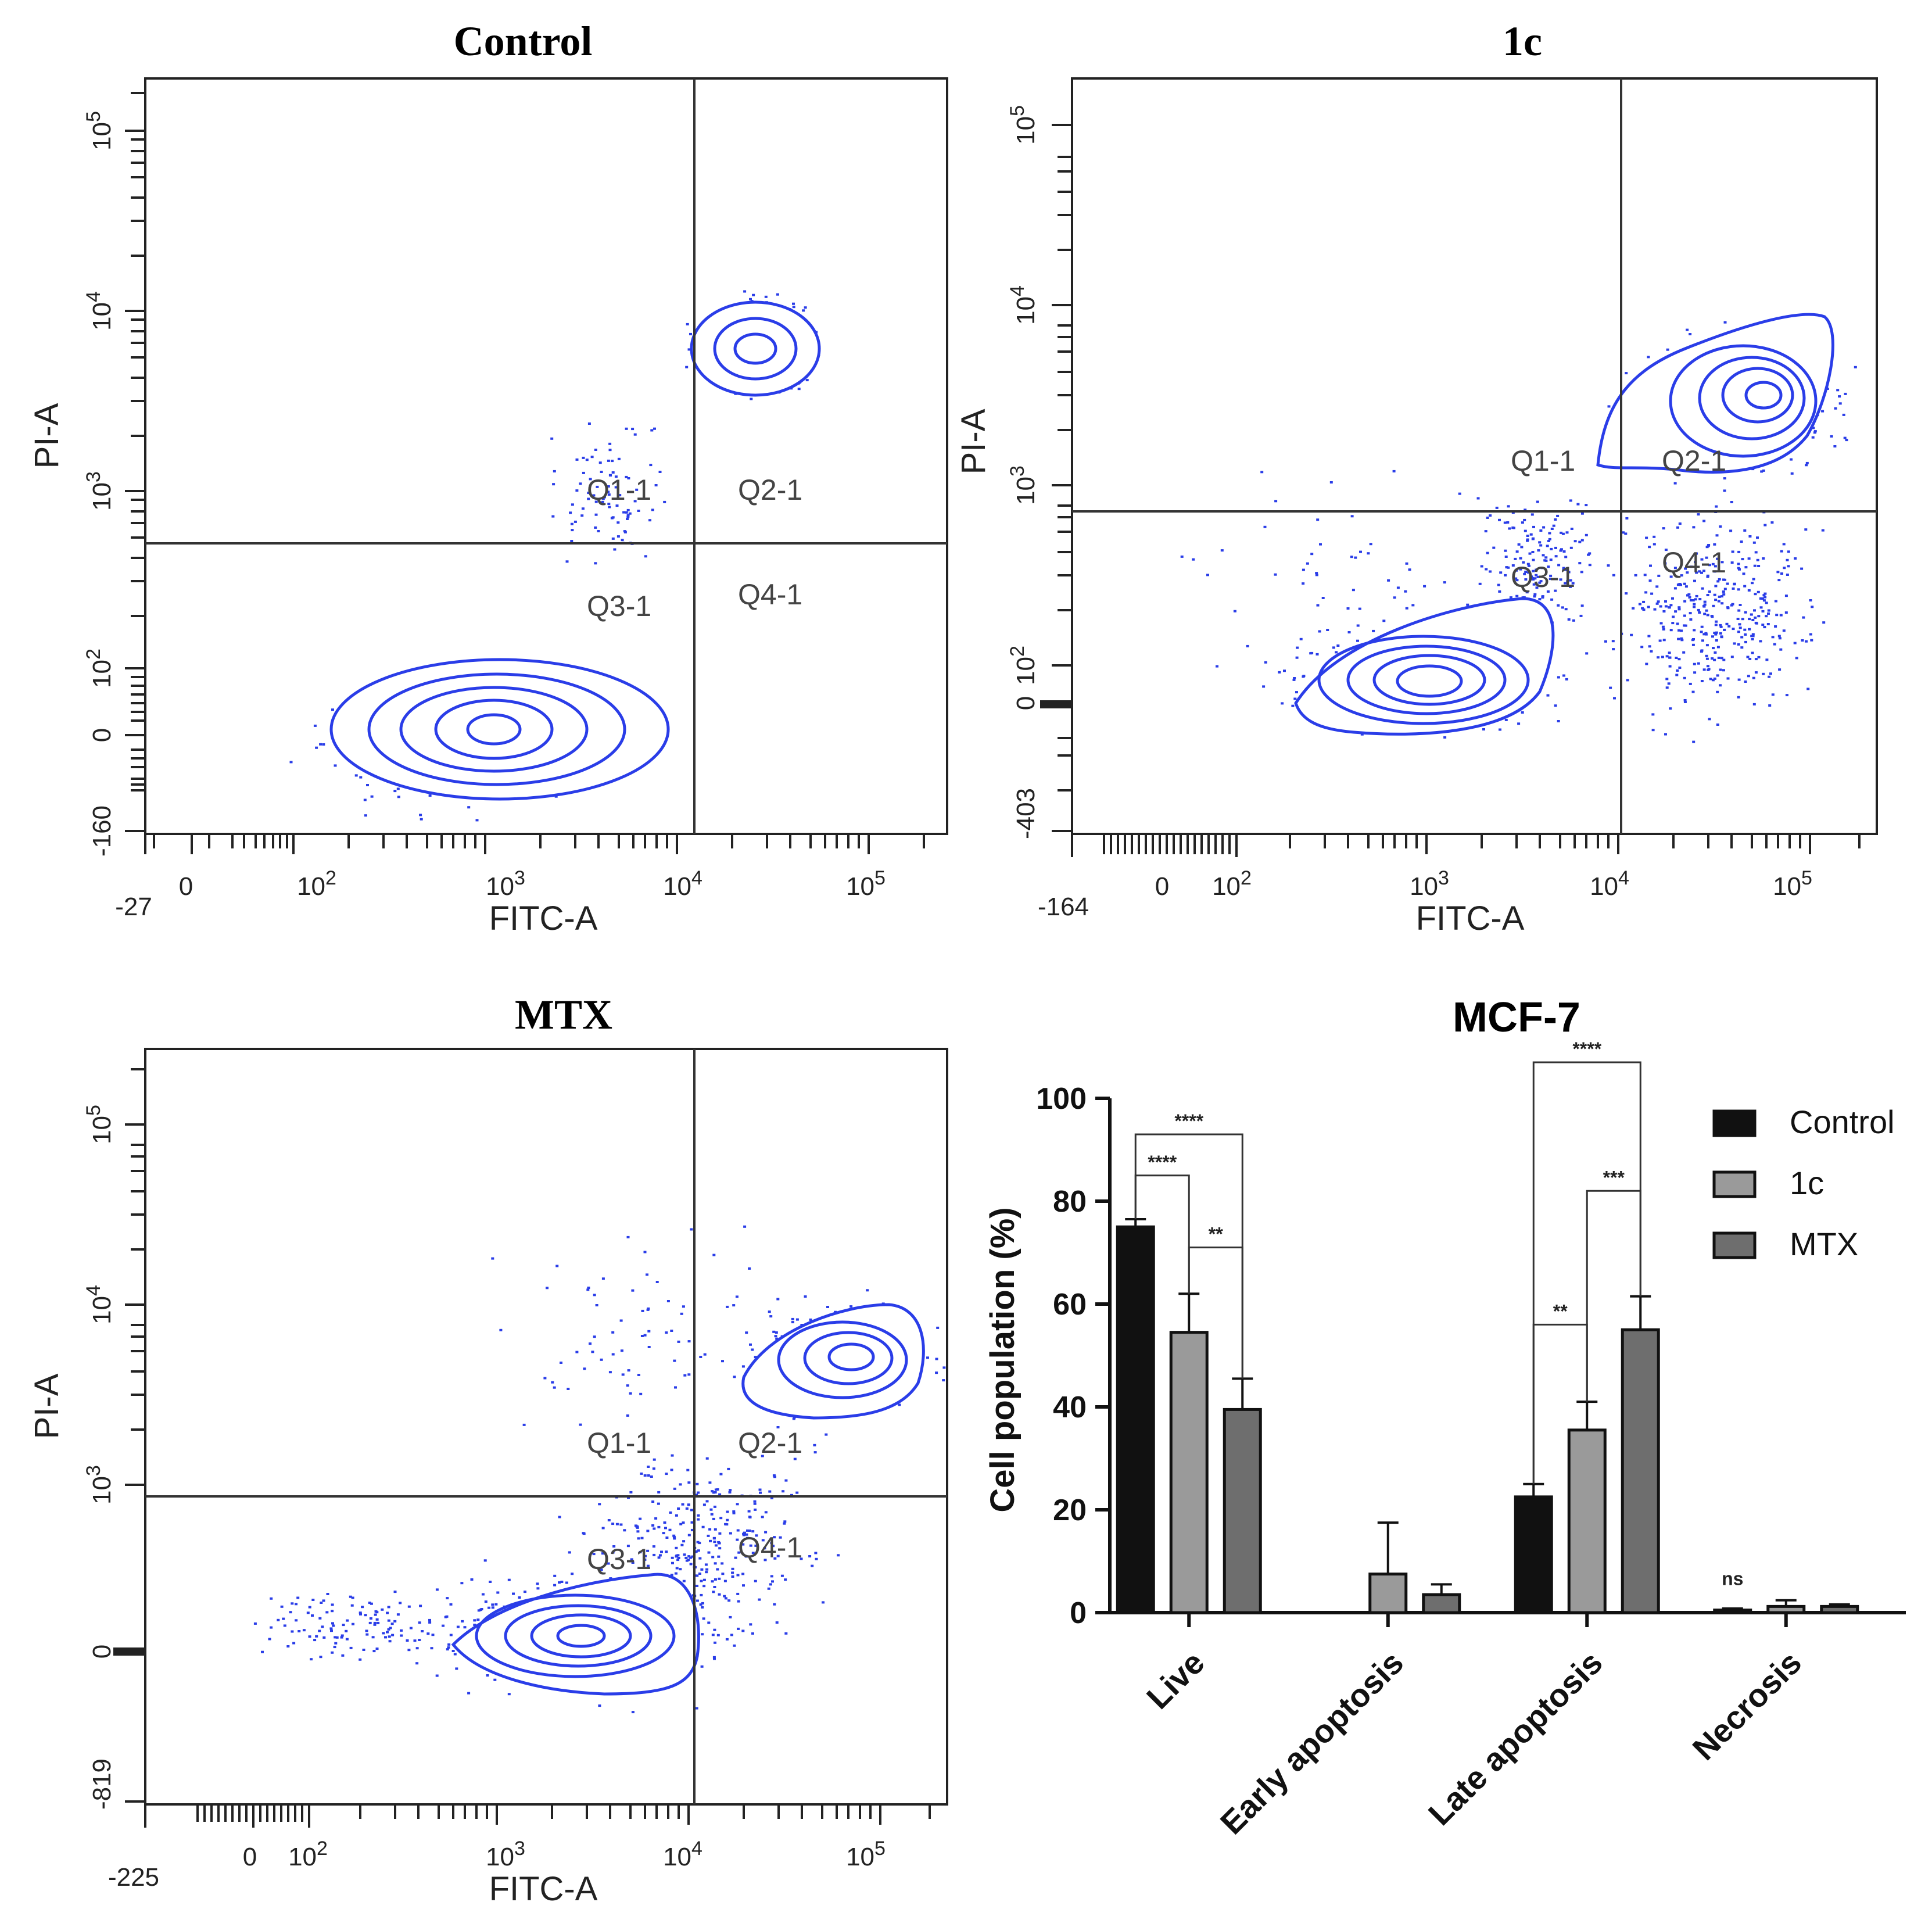 Image resolution: width=1932 pixels, height=1909 pixels. What do you see at coordinates (770, 1443) in the screenshot?
I see `quadrant-q2: Q2-1` at bounding box center [770, 1443].